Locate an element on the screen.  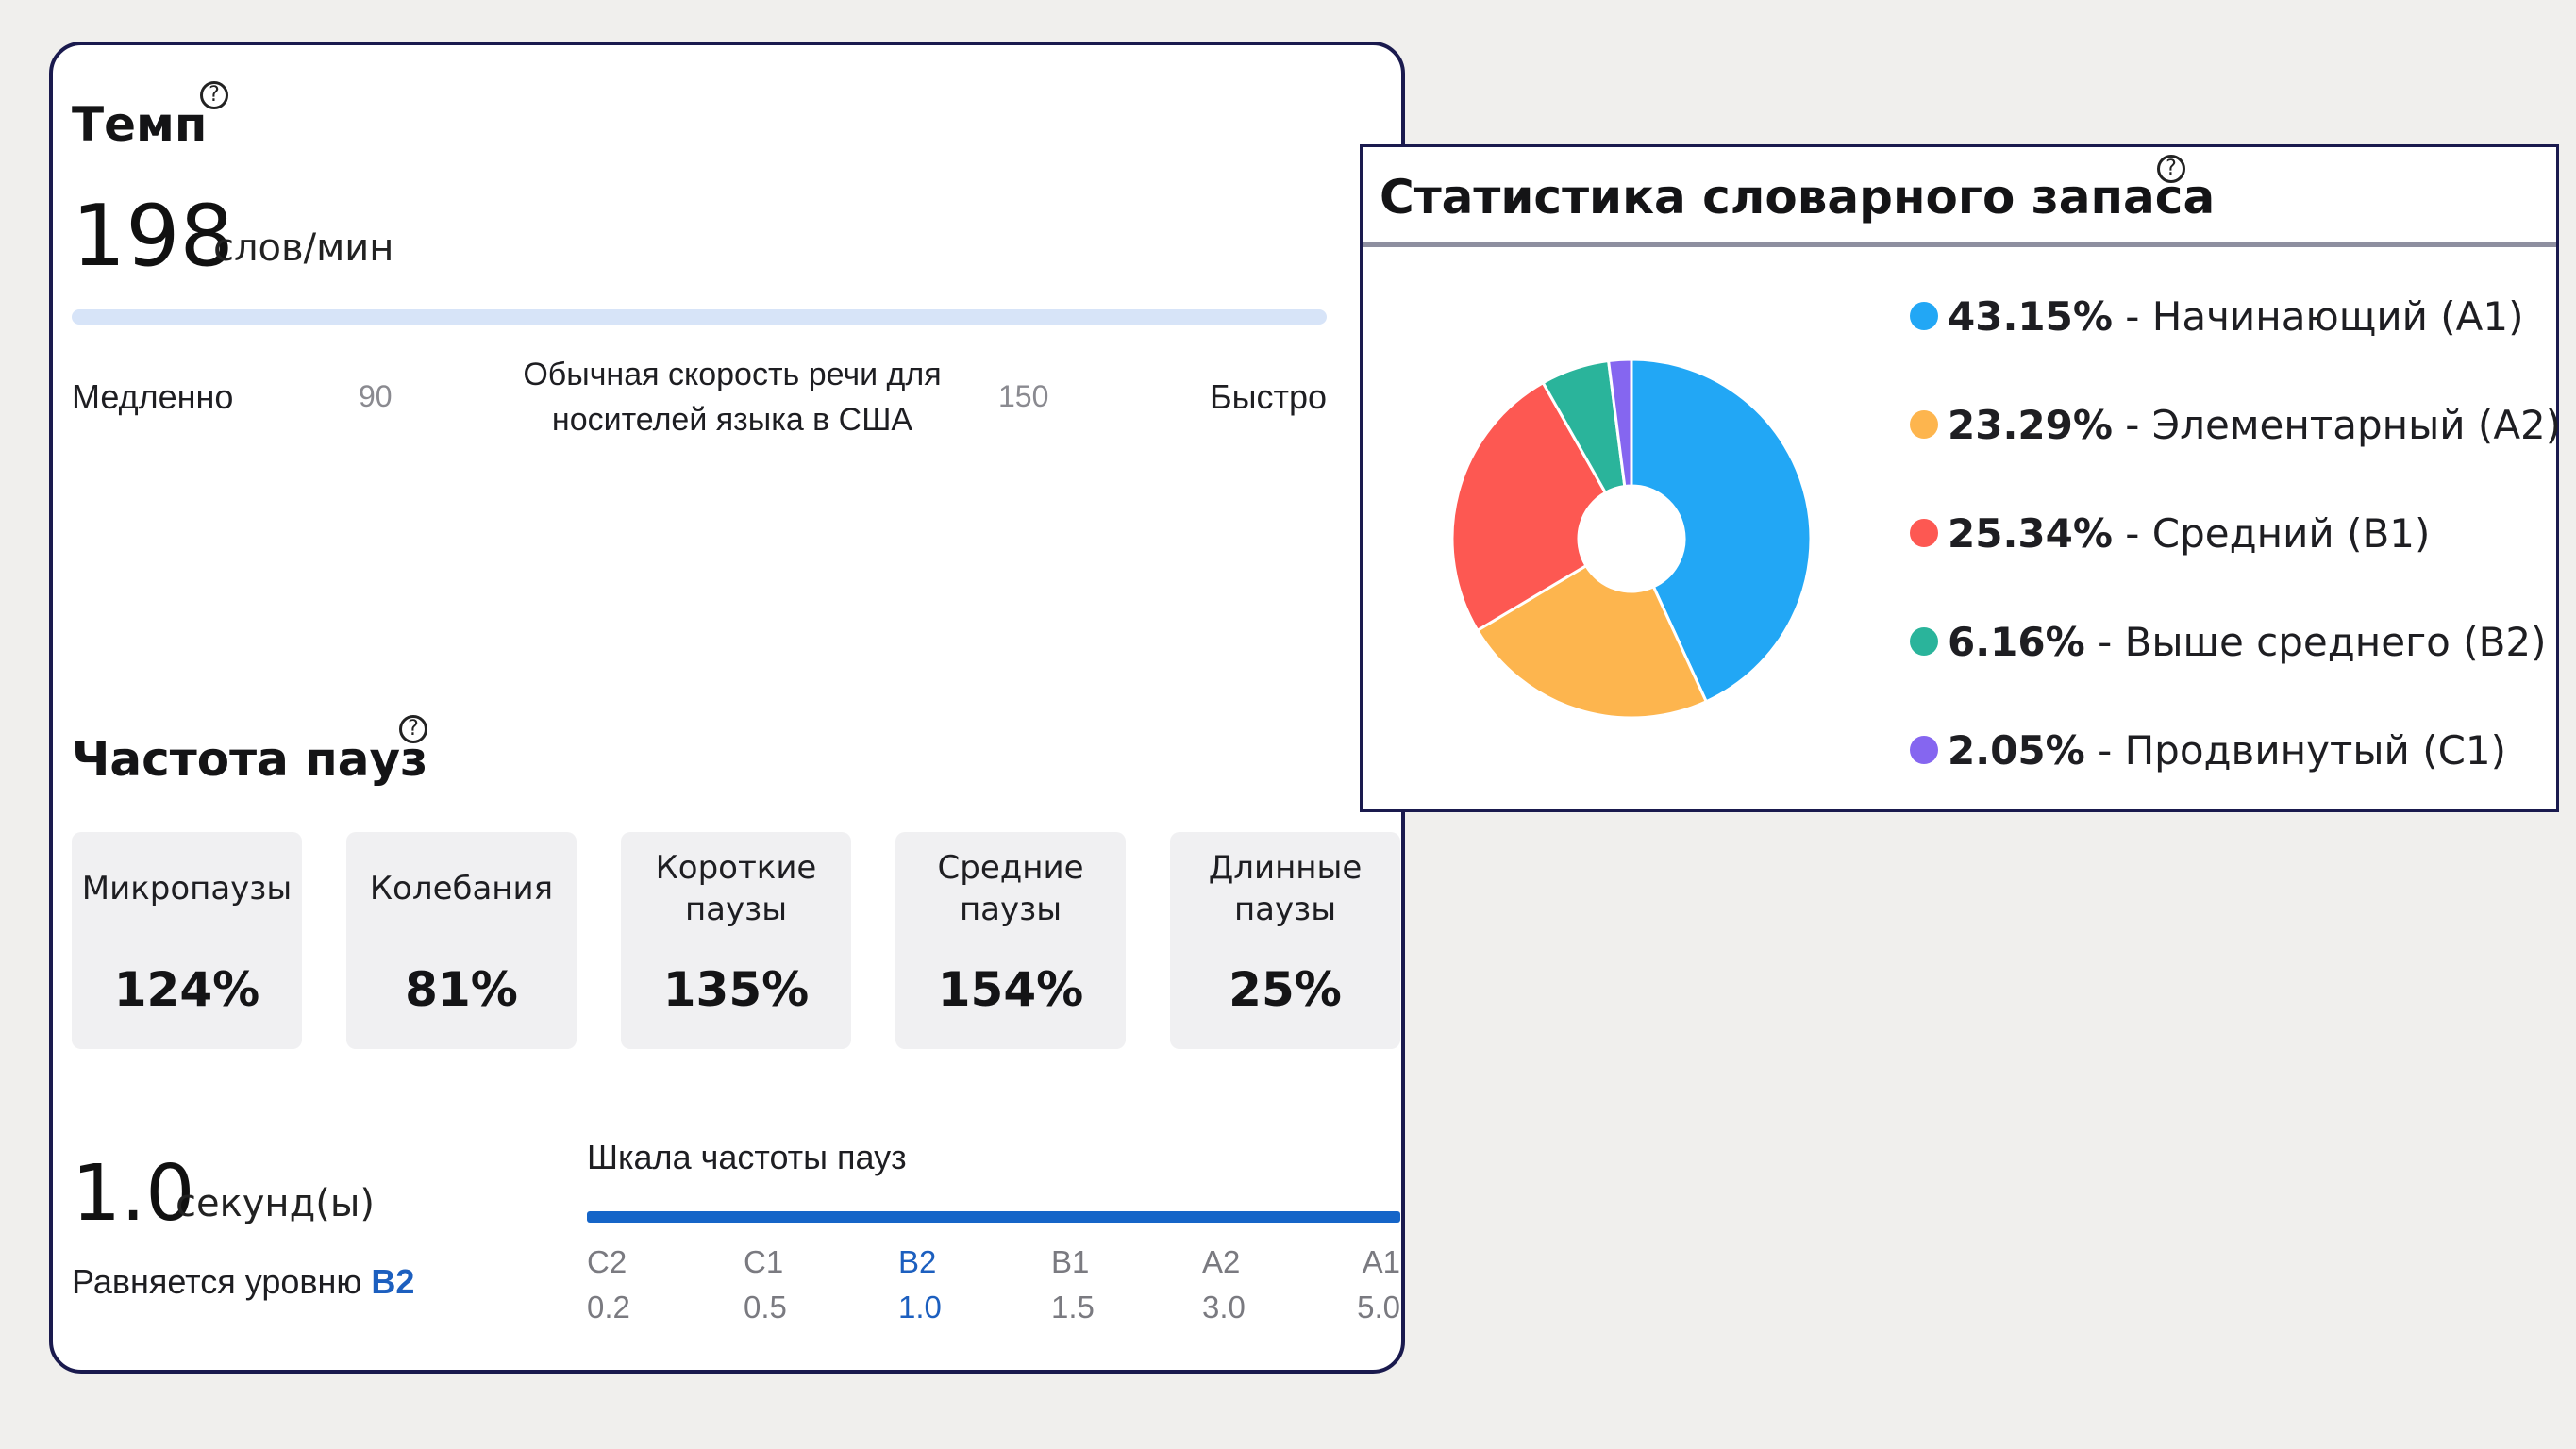
scale-level-value: 0.2 is located at coordinates (608, 1307).